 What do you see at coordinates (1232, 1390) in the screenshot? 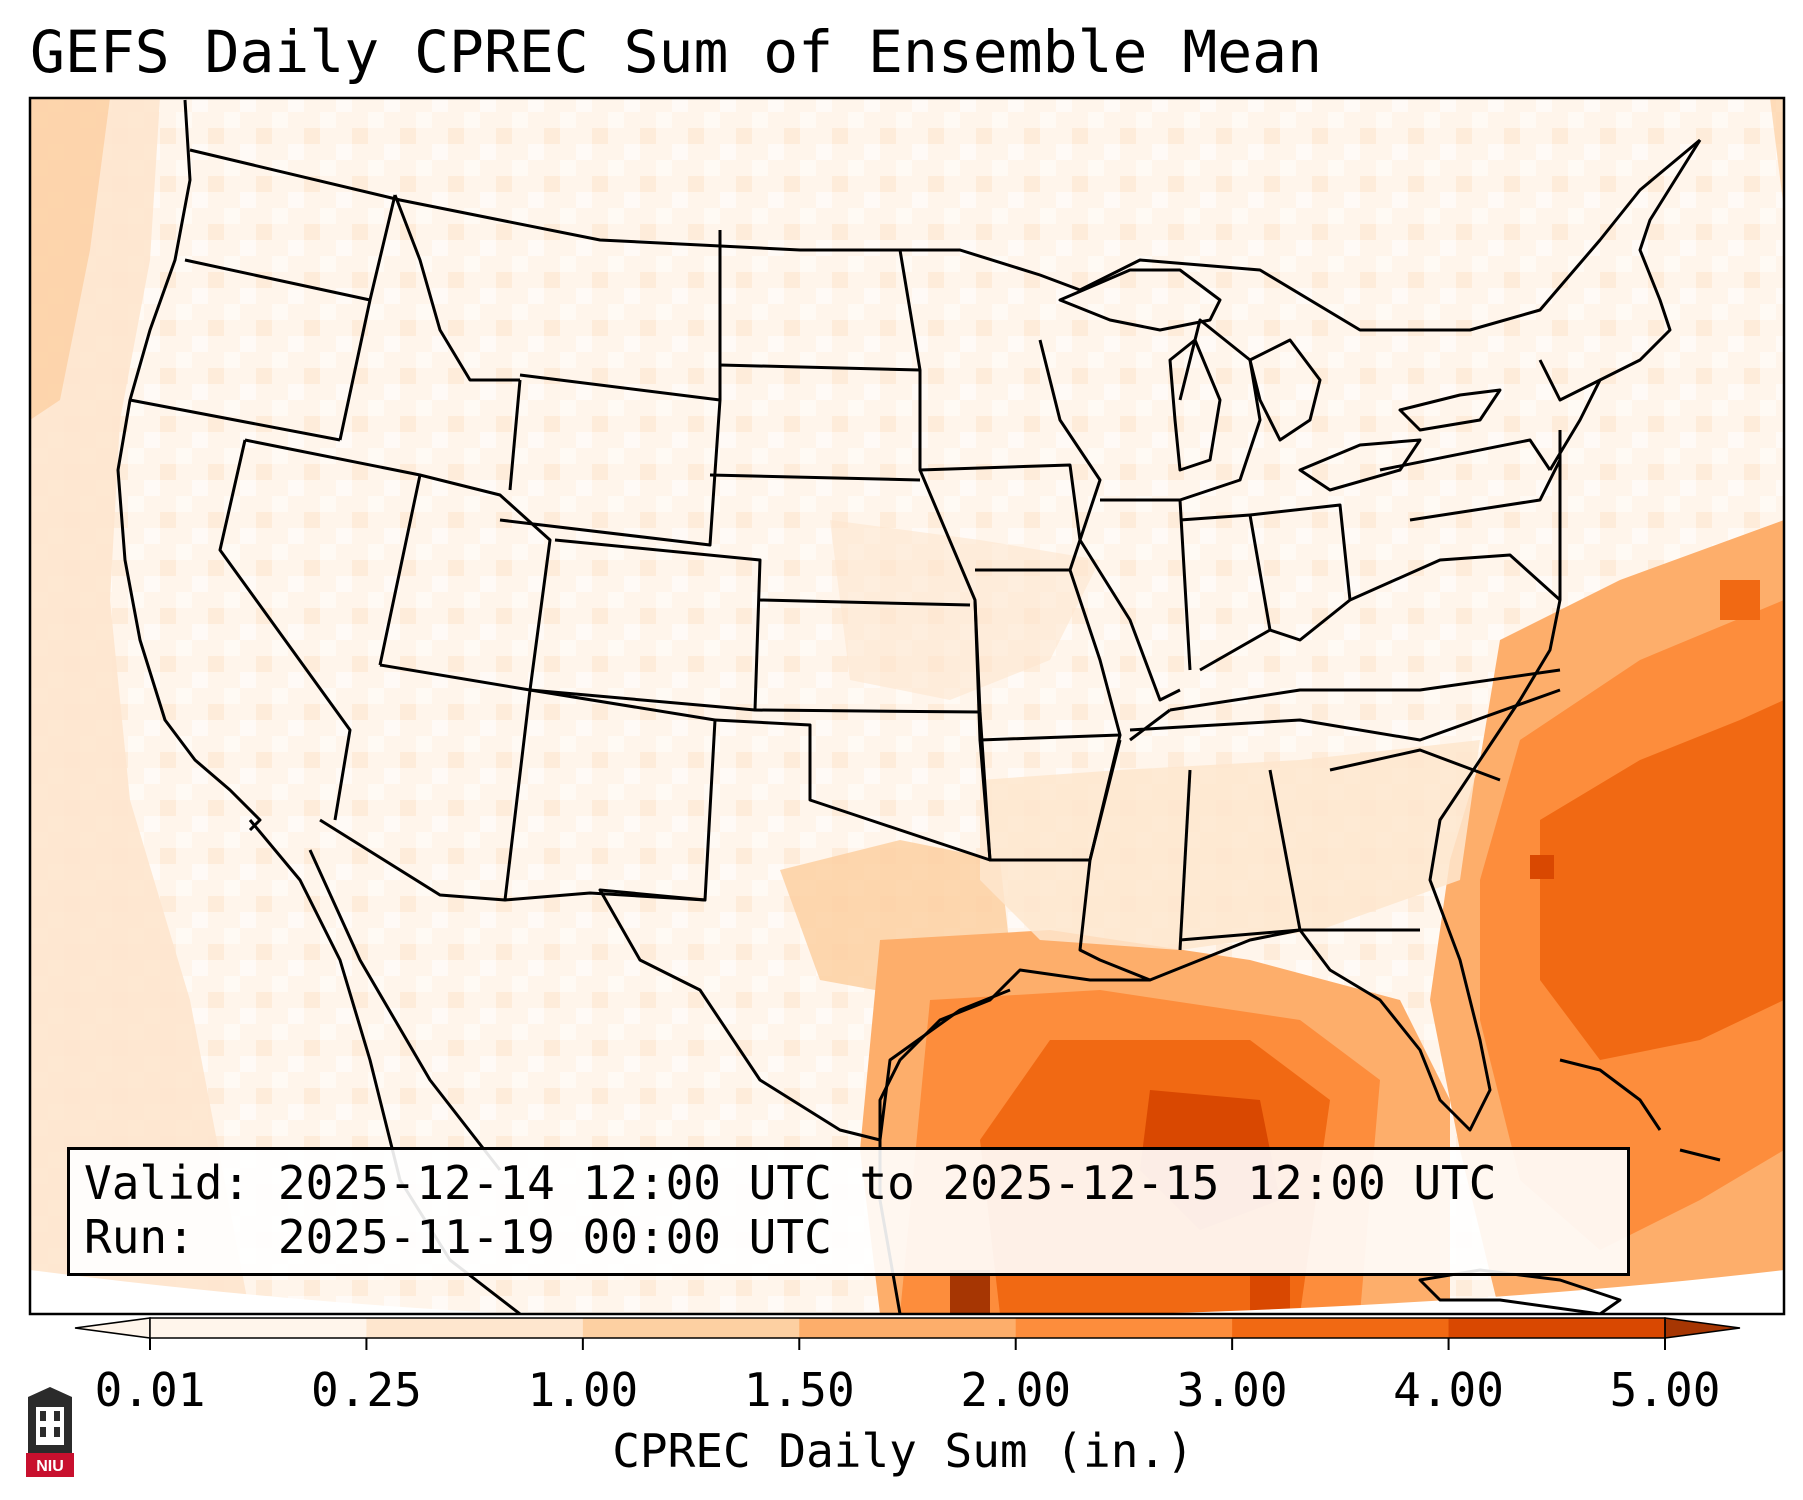
I see `colorbar-tick-label: 3.00` at bounding box center [1232, 1390].